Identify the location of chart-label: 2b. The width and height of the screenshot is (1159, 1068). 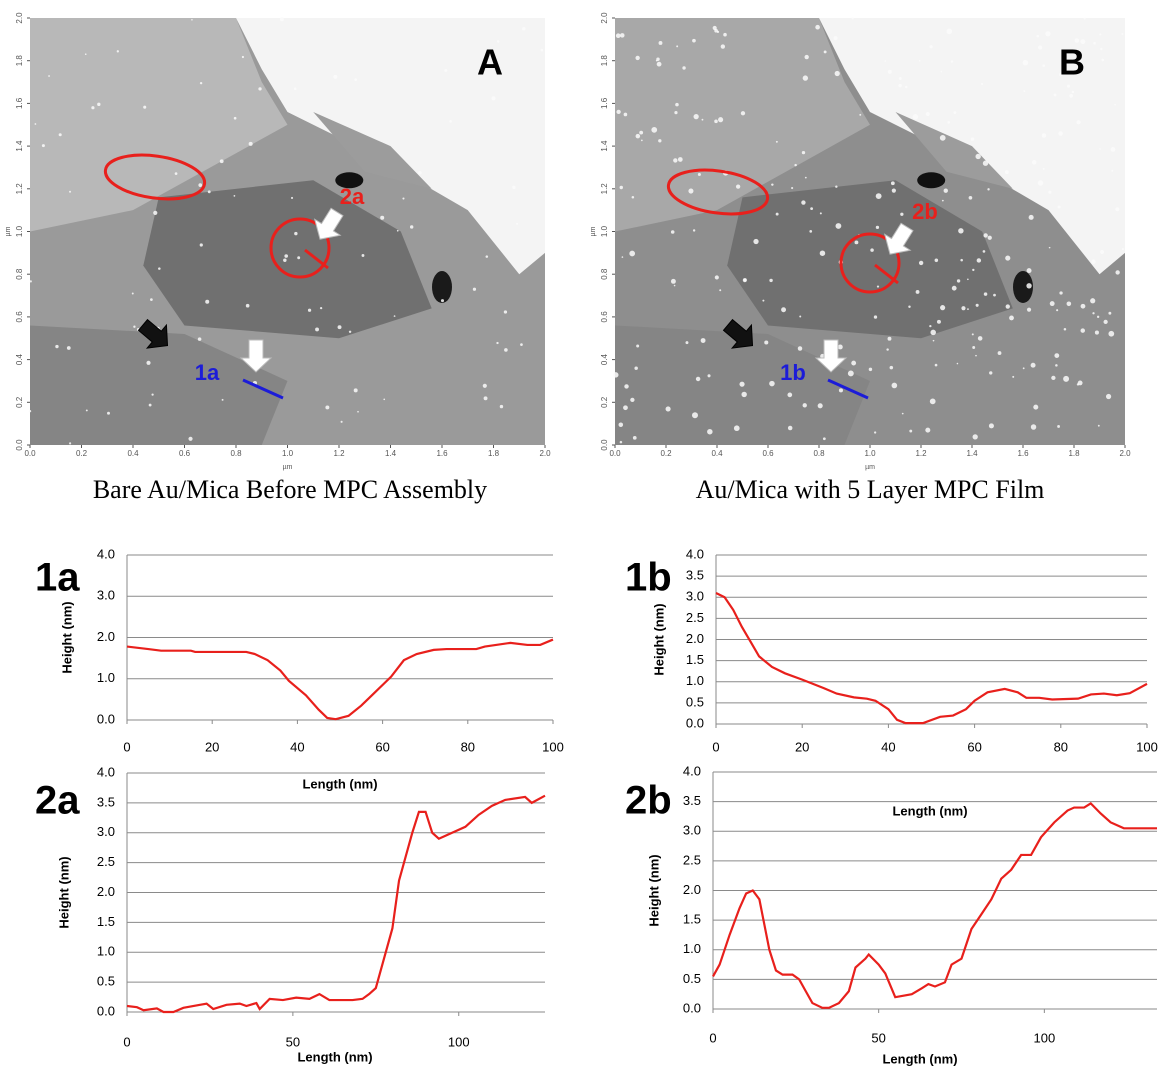
(648, 801).